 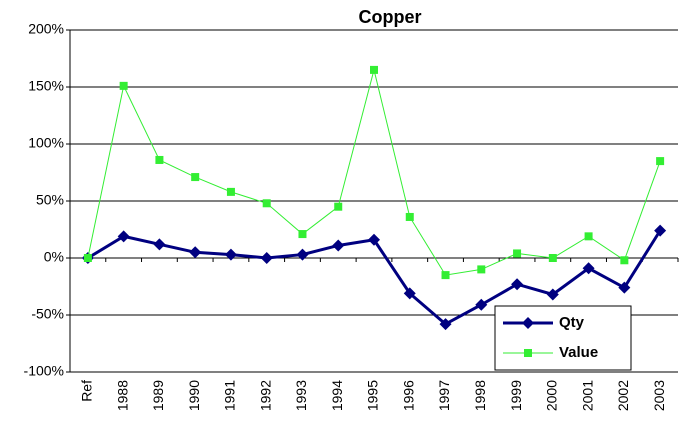 I want to click on x-tick-label: 2003, so click(x=659, y=395).